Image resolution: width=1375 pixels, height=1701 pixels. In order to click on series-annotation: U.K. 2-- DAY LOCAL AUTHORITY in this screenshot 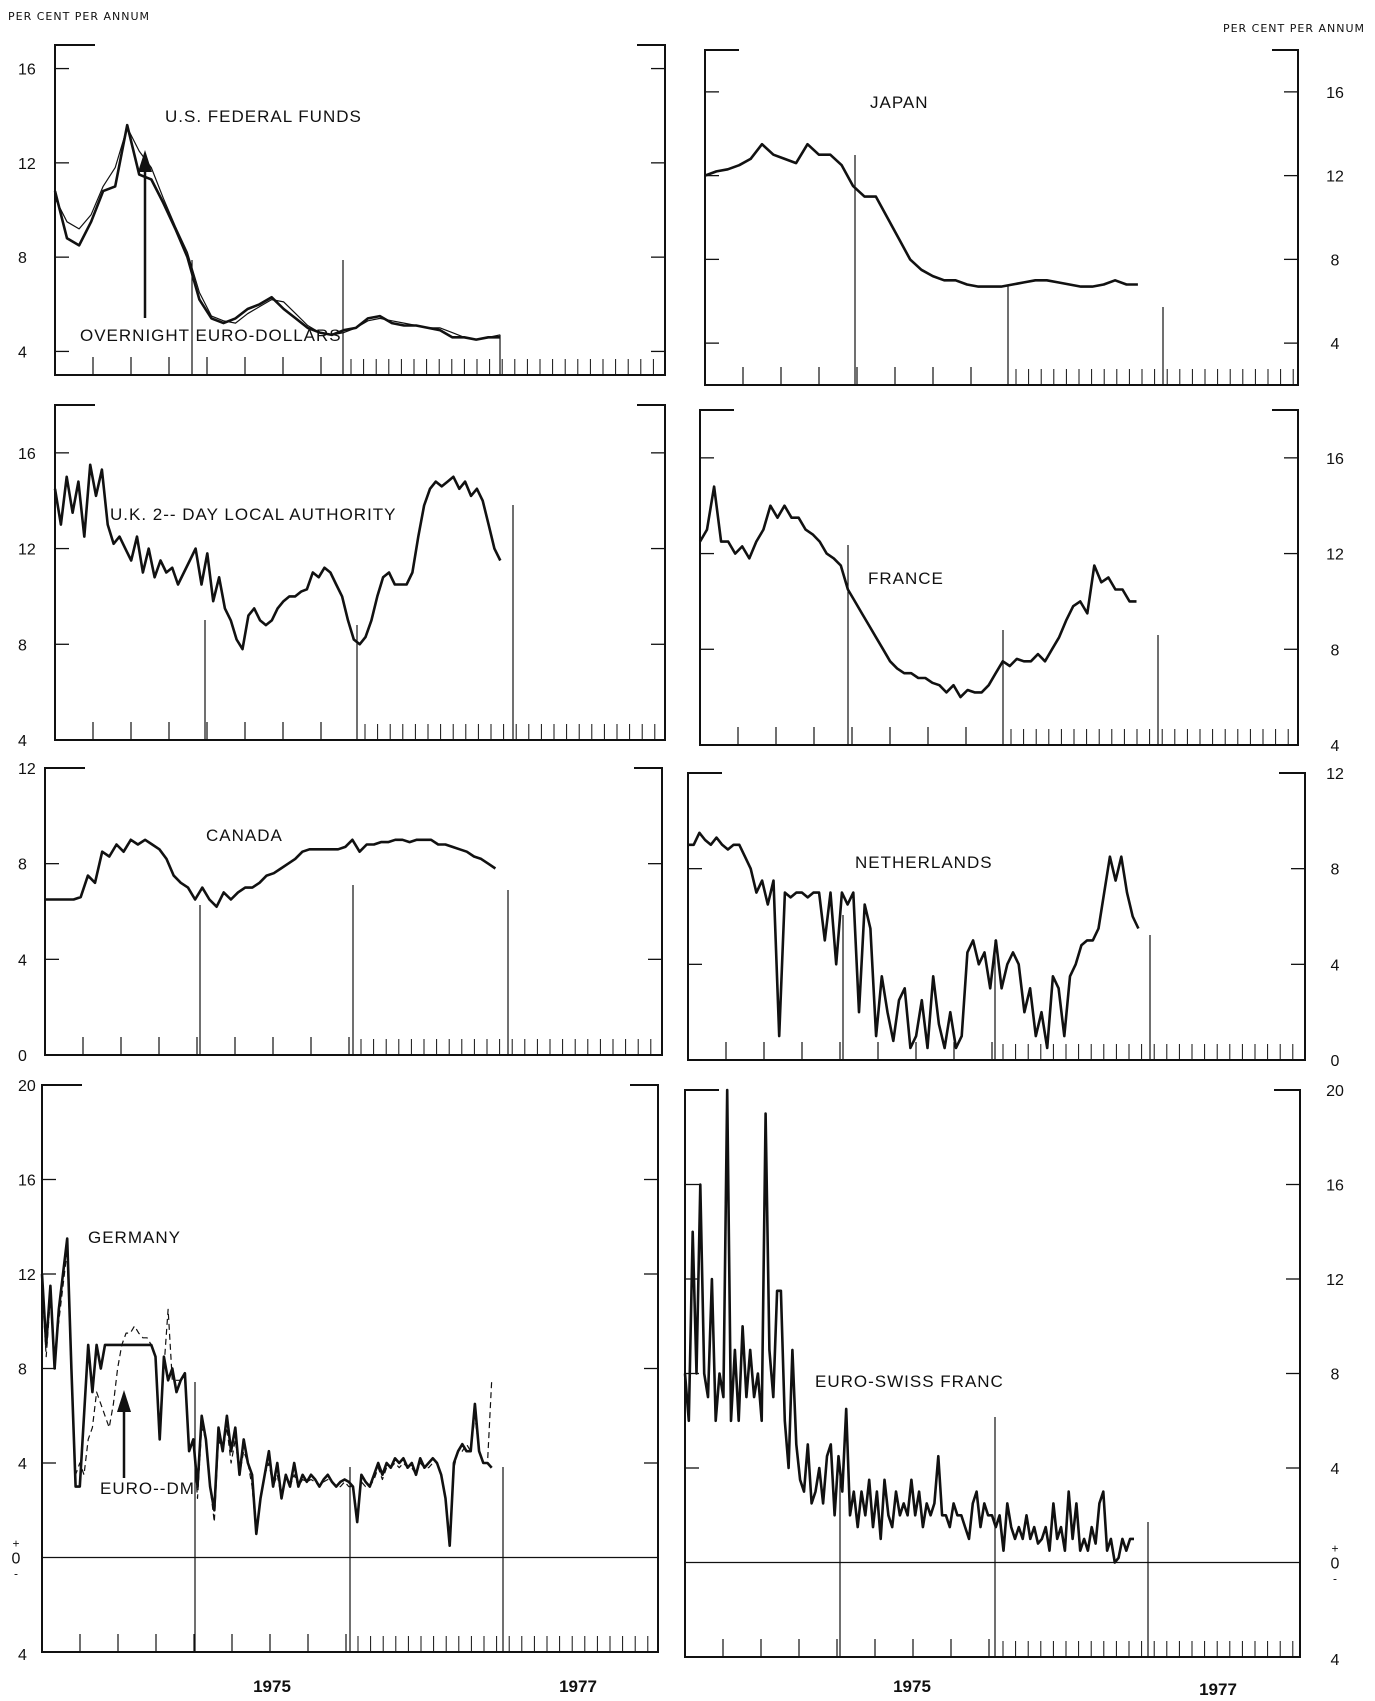, I will do `click(253, 514)`.